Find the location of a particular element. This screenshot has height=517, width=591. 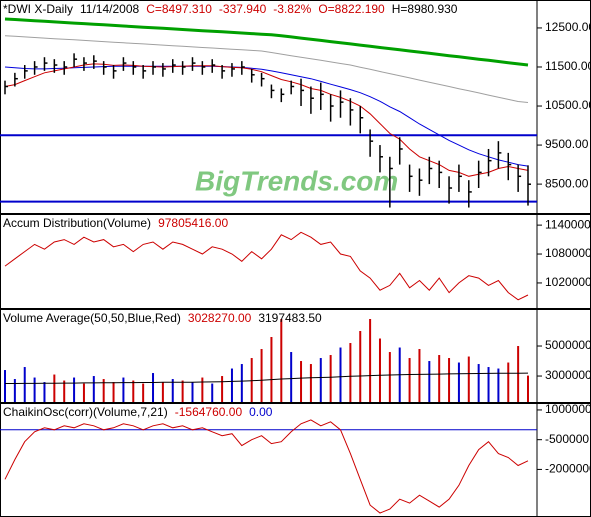

watermark: BigTrends.com is located at coordinates (296, 180).